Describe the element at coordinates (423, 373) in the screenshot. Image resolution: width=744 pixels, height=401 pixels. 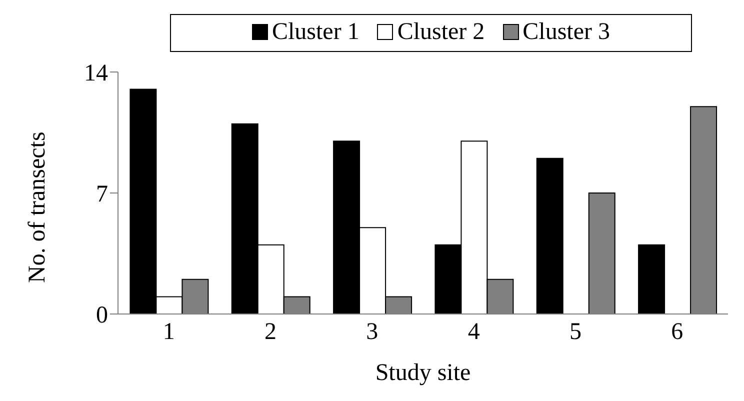
I see `x-axis-title: Study site` at that location.